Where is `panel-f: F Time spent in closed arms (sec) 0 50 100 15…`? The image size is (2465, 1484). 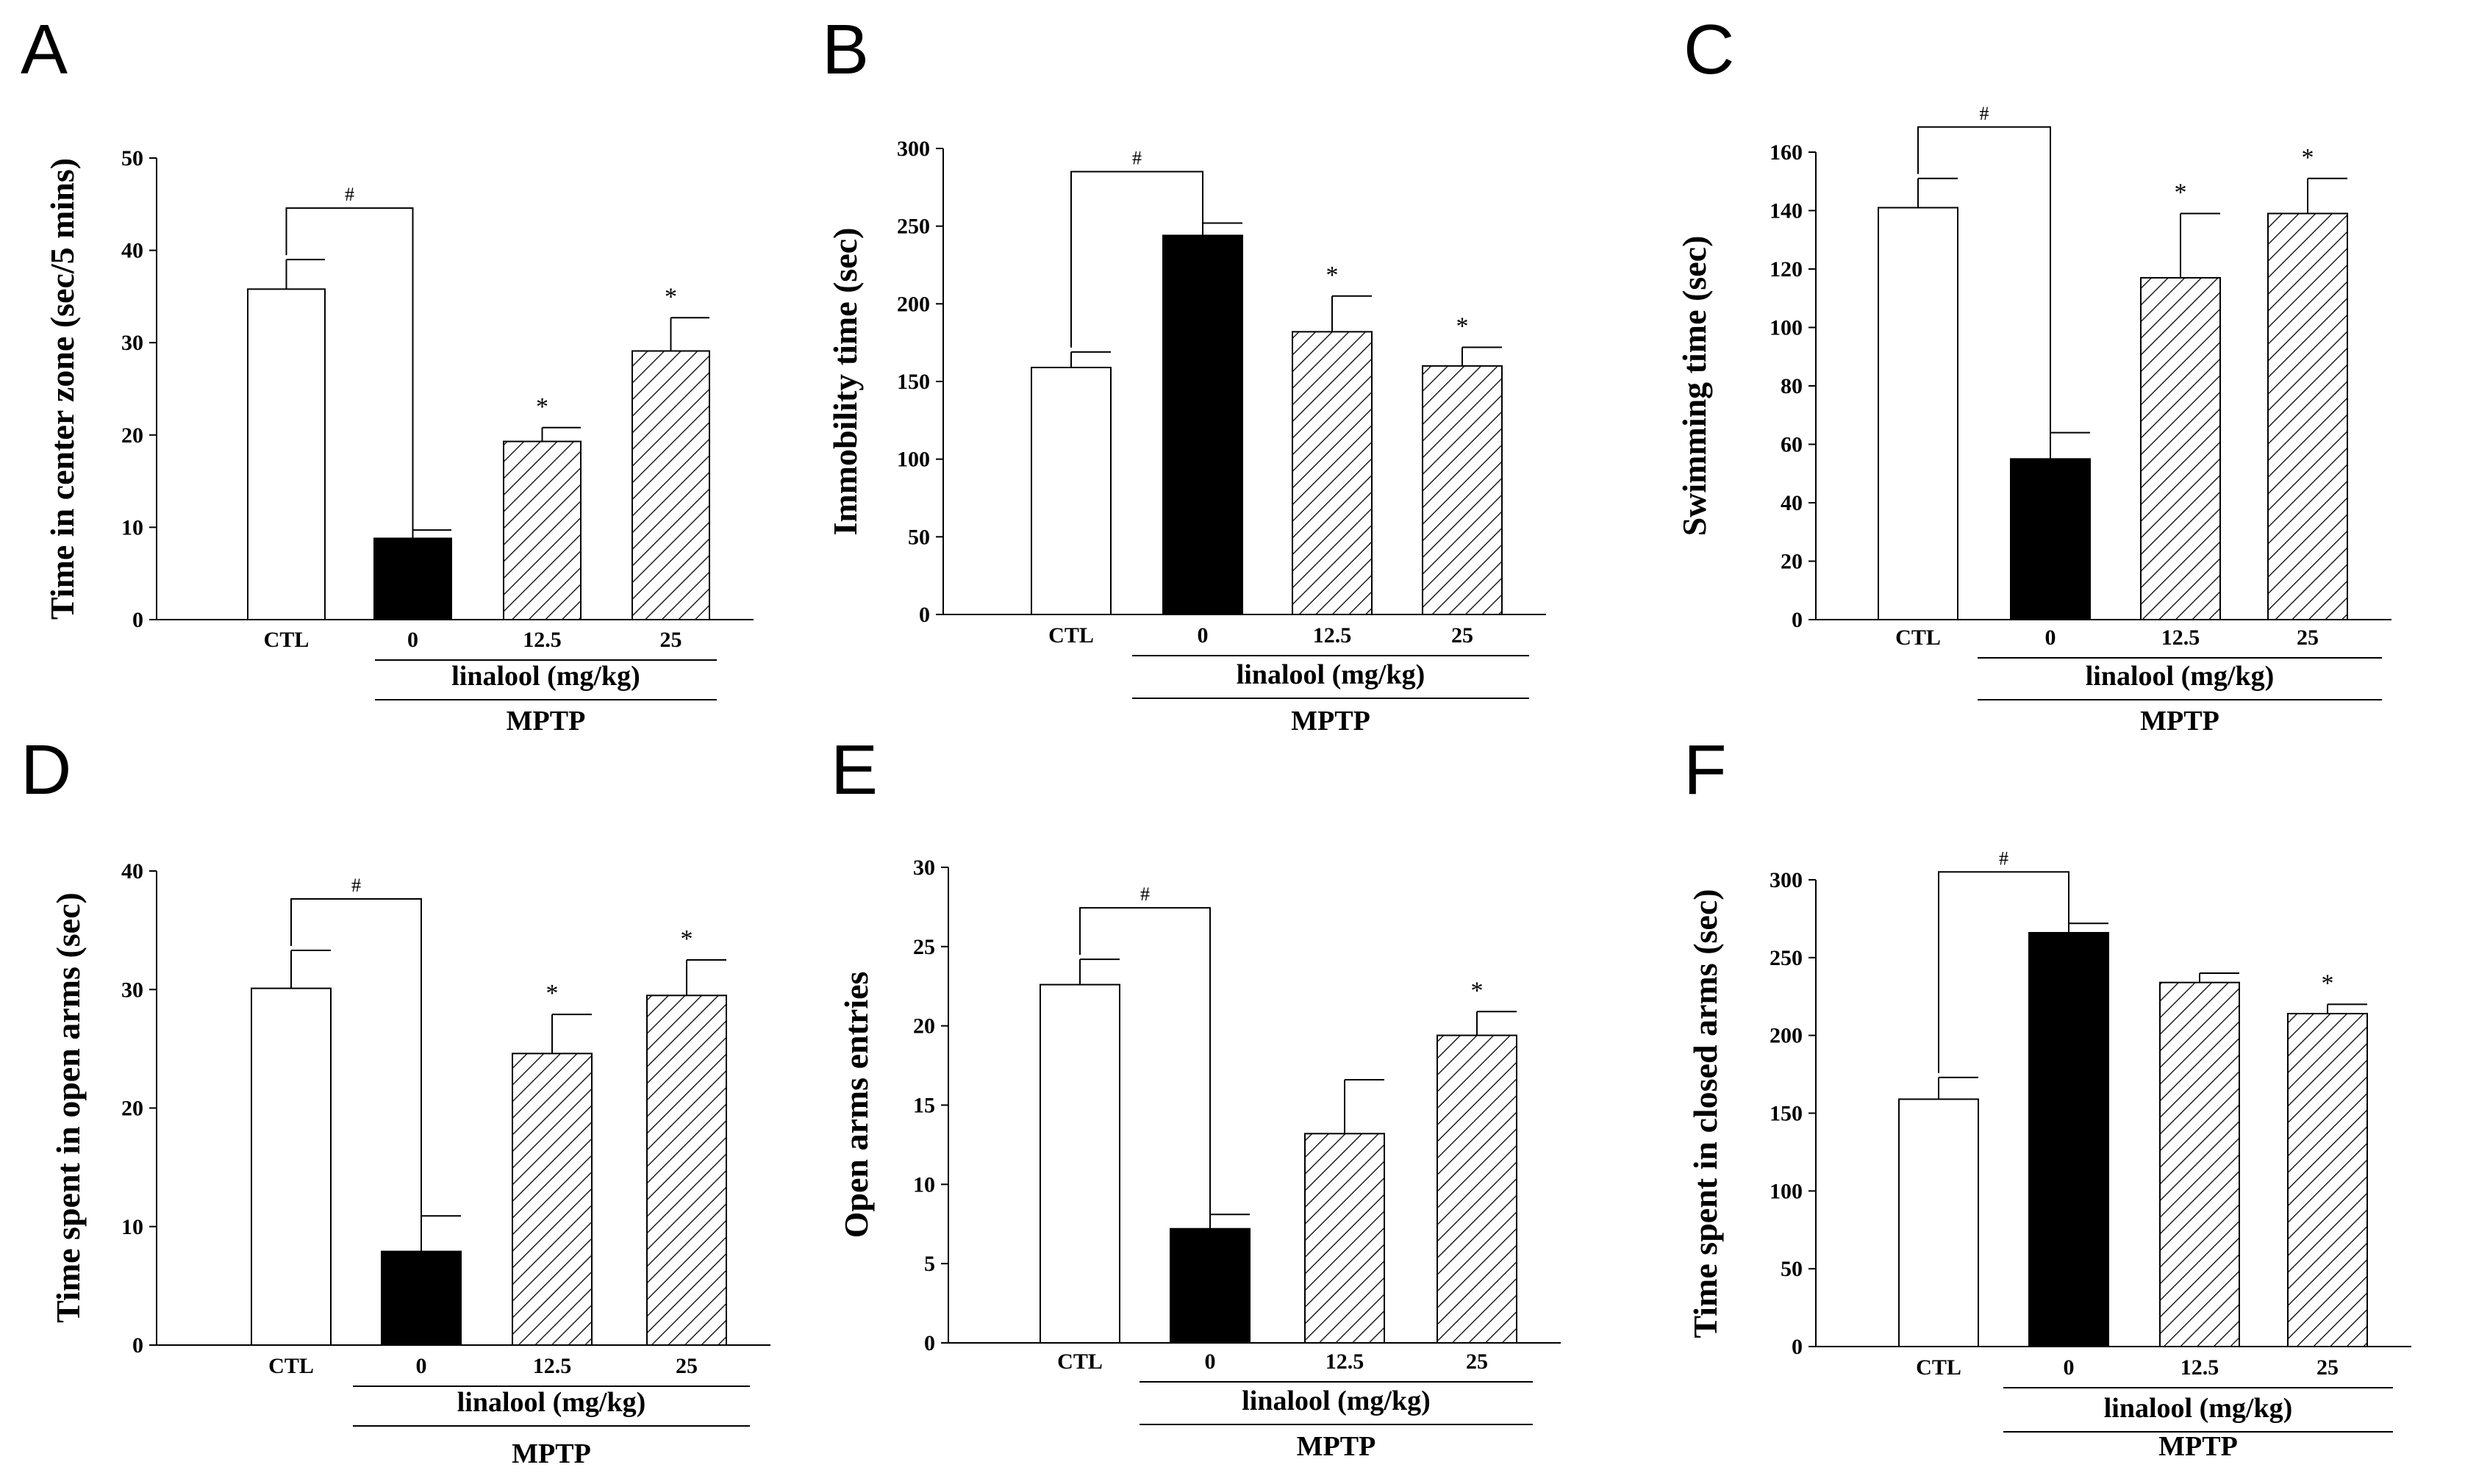
panel-f: F Time spent in closed arms (sec) 0 50 100 15… is located at coordinates (2048, 1097).